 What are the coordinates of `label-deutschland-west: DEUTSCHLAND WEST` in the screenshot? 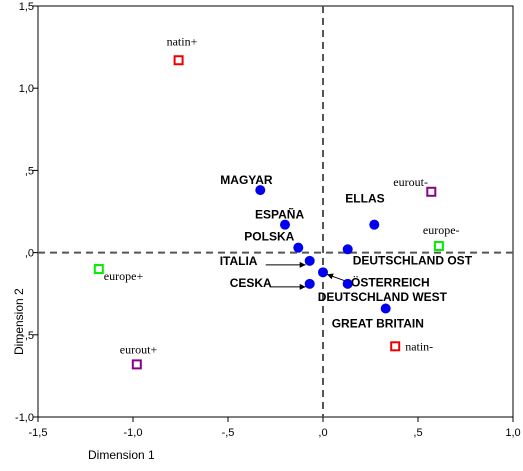 It's located at (383, 297).